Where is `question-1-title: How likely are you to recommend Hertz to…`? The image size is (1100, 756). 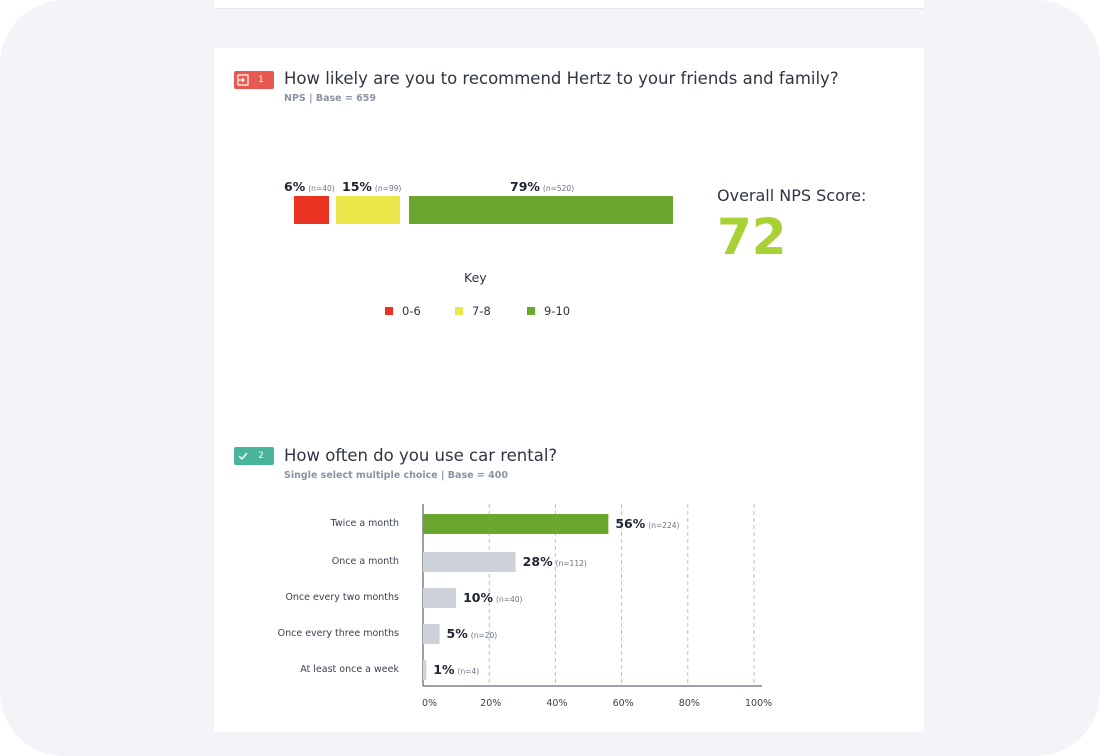 question-1-title: How likely are you to recommend Hertz to… is located at coordinates (561, 78).